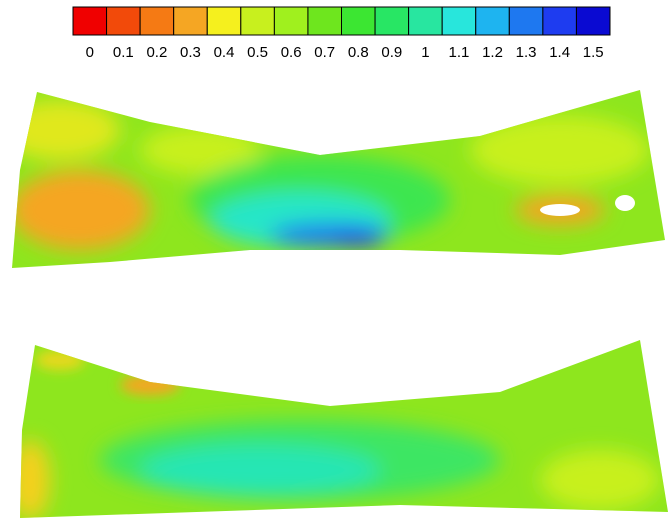  I want to click on colorbar-label: 0.8, so click(358, 52).